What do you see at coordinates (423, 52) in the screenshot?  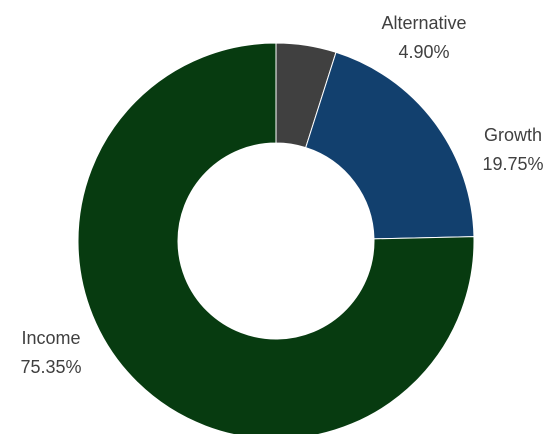 I see `slice-value-alternative: 4.90%` at bounding box center [423, 52].